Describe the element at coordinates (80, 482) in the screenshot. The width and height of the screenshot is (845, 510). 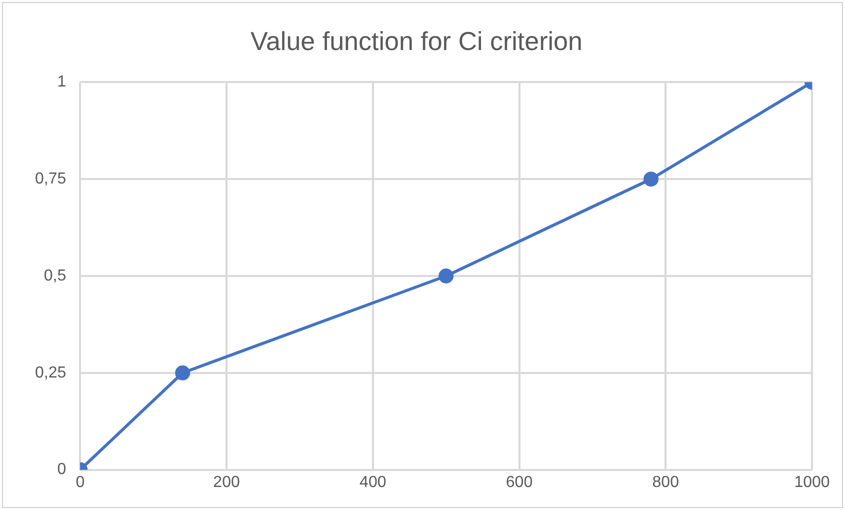
I see `x-tick-label: 0` at that location.